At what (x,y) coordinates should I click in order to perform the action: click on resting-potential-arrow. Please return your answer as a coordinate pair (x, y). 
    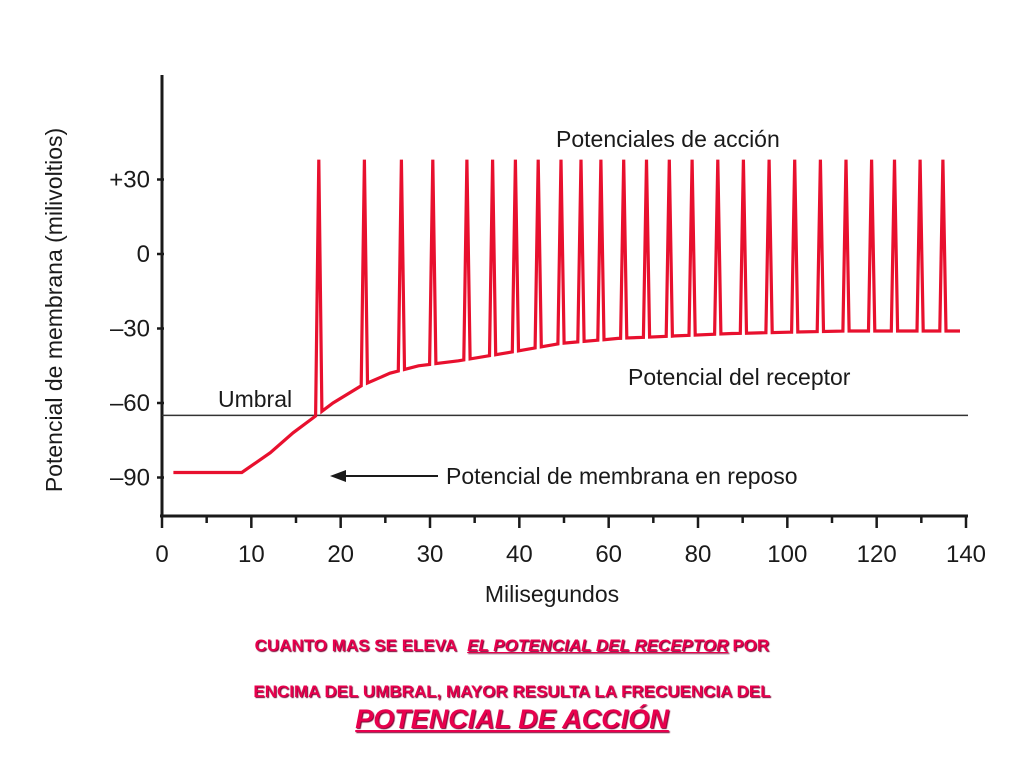
    Looking at the image, I should click on (384, 476).